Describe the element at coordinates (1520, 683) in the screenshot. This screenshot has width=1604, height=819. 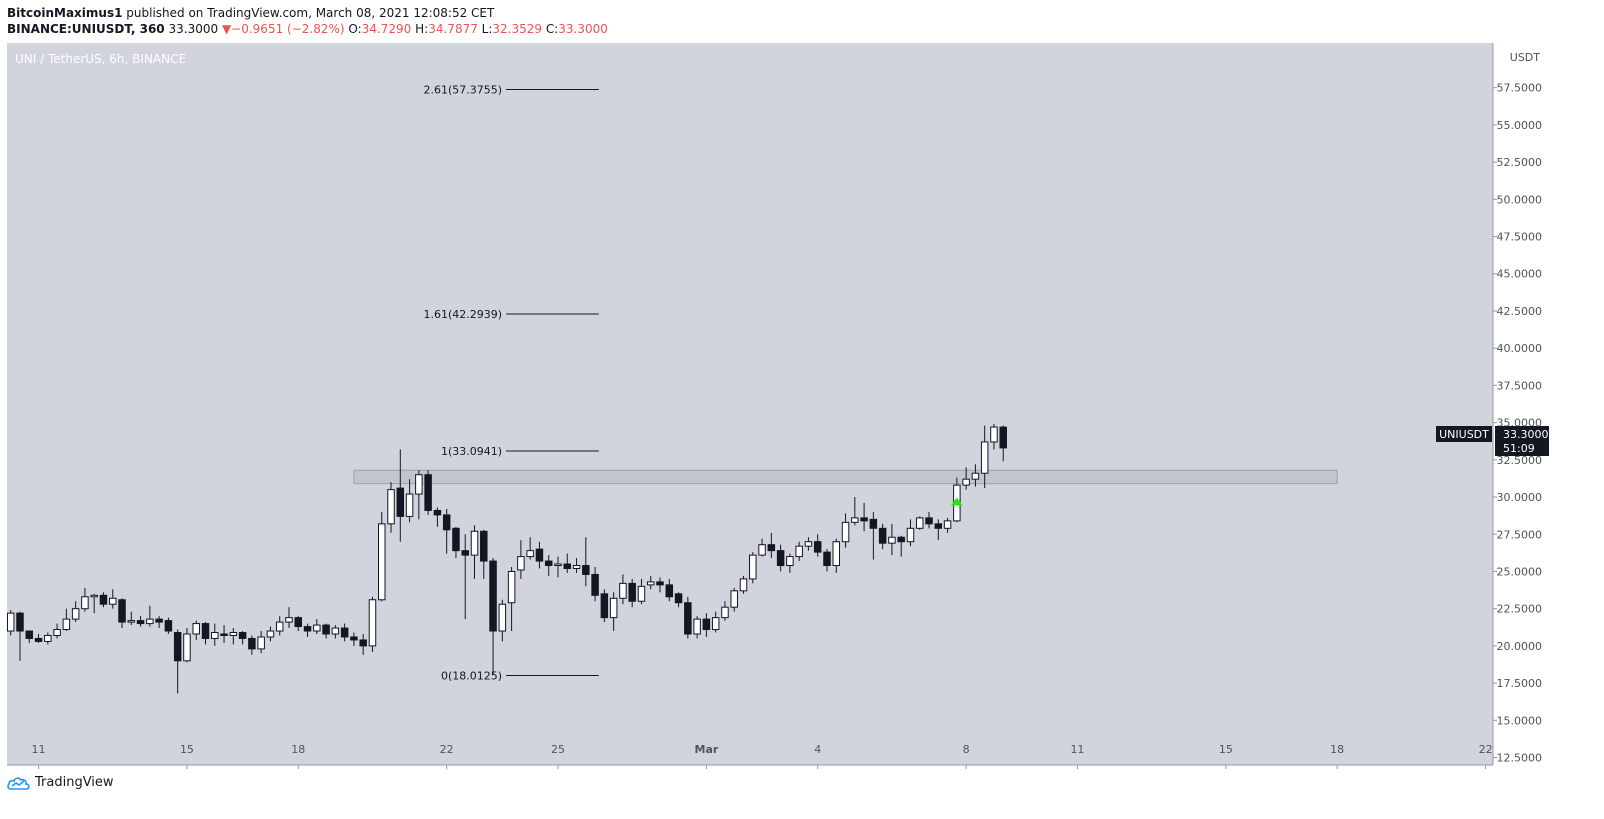
I see `y-tick-label: 17.5000` at that location.